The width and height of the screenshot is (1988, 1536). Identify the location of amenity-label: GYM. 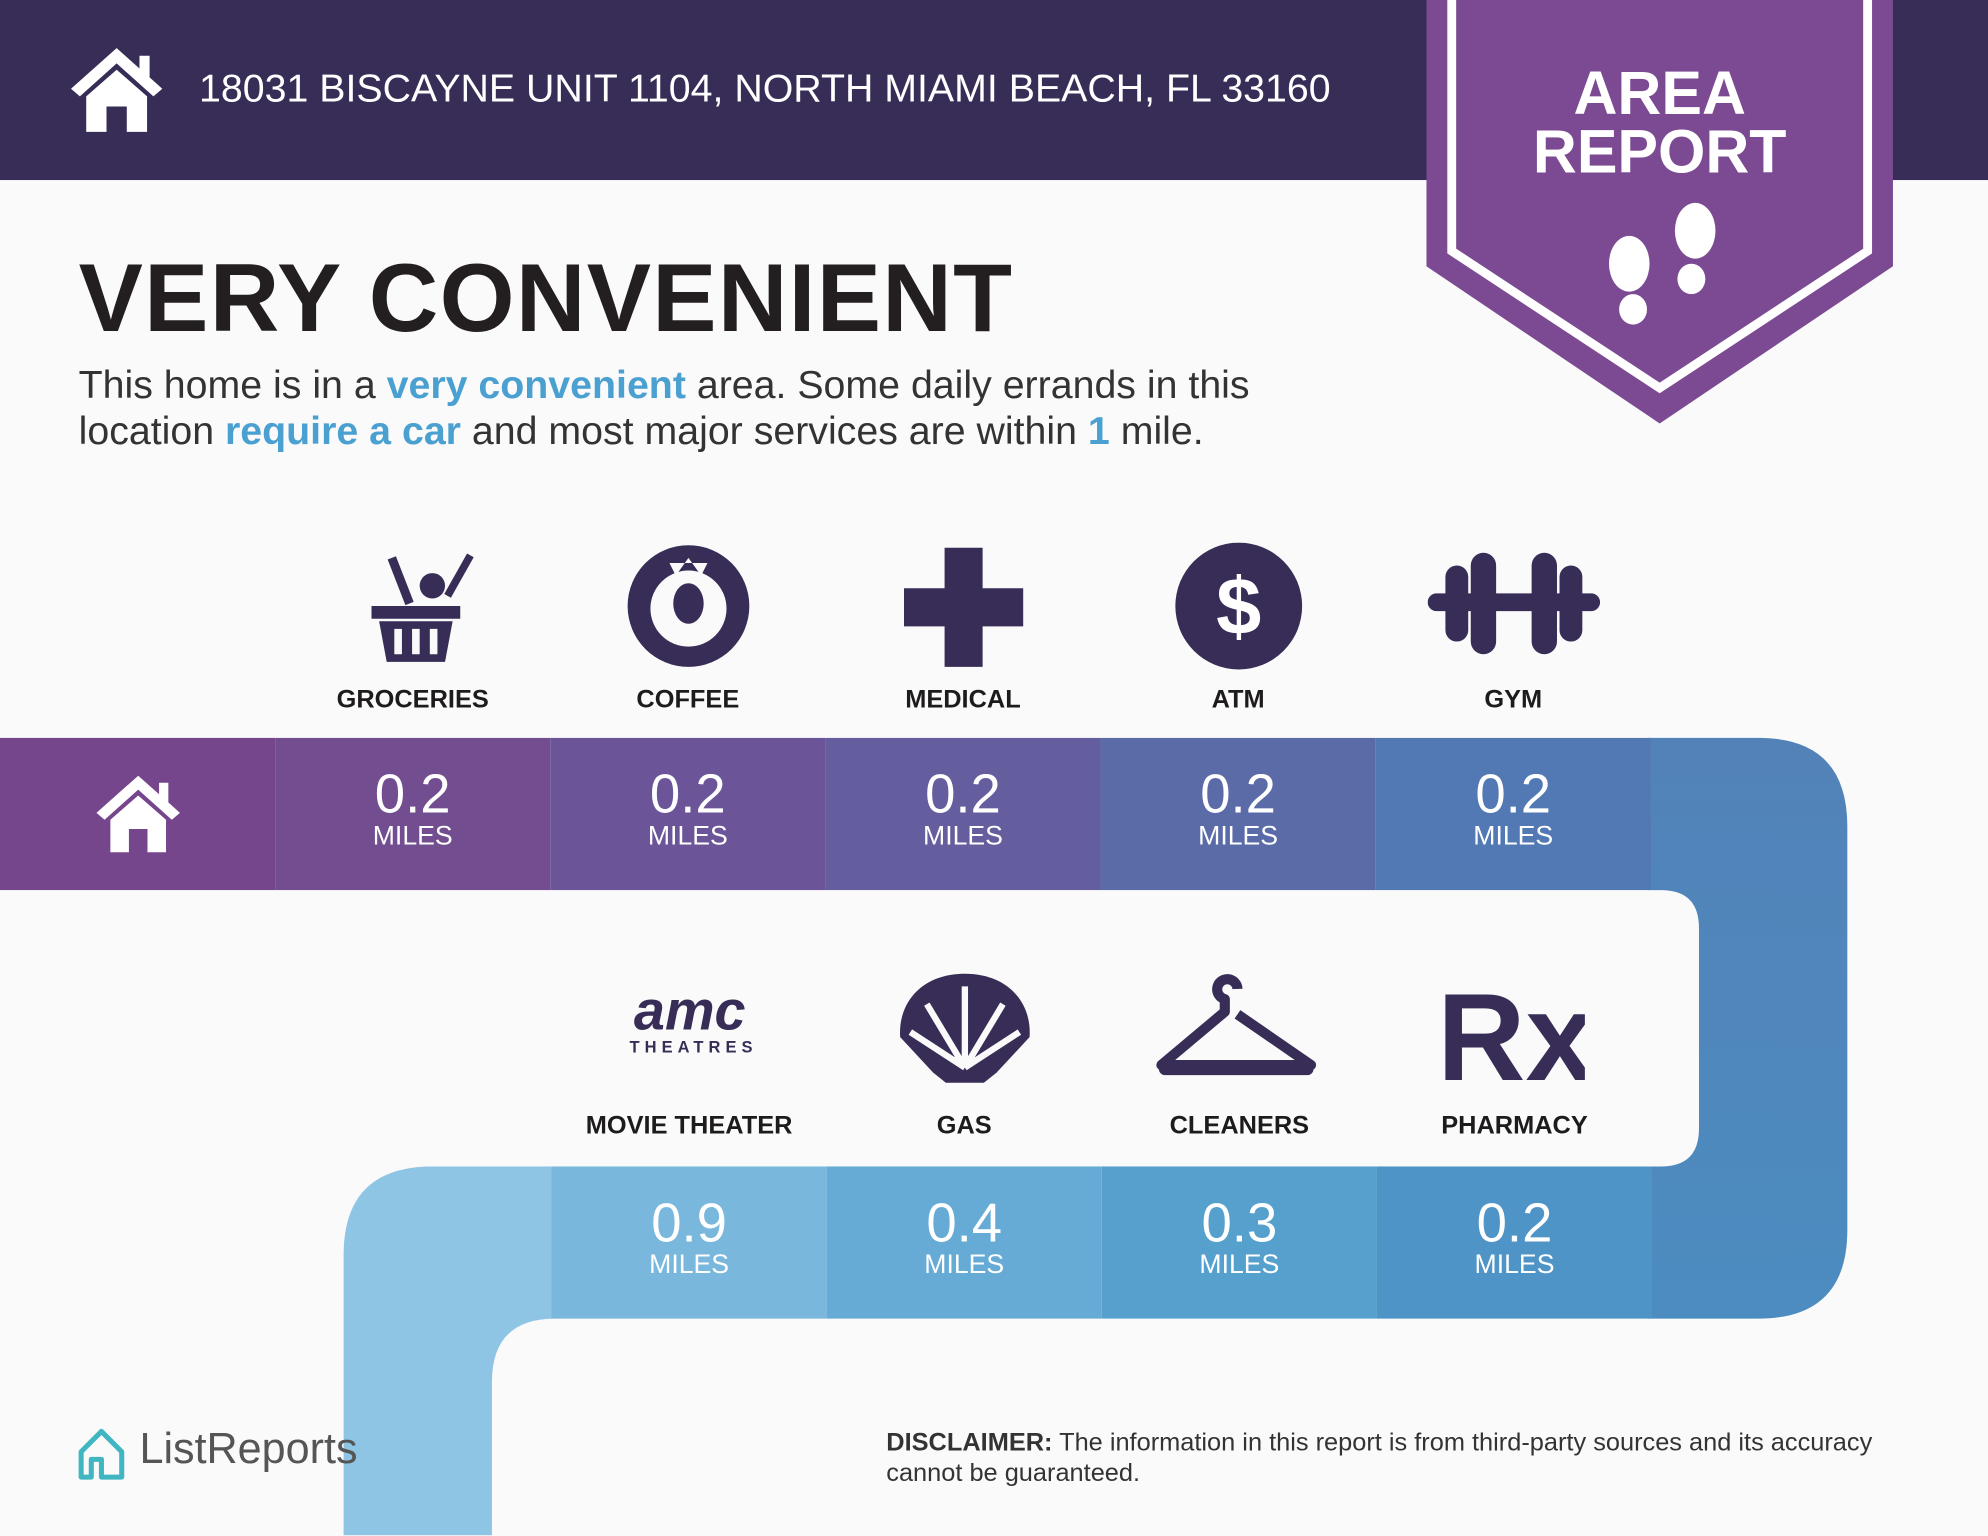
(1513, 699).